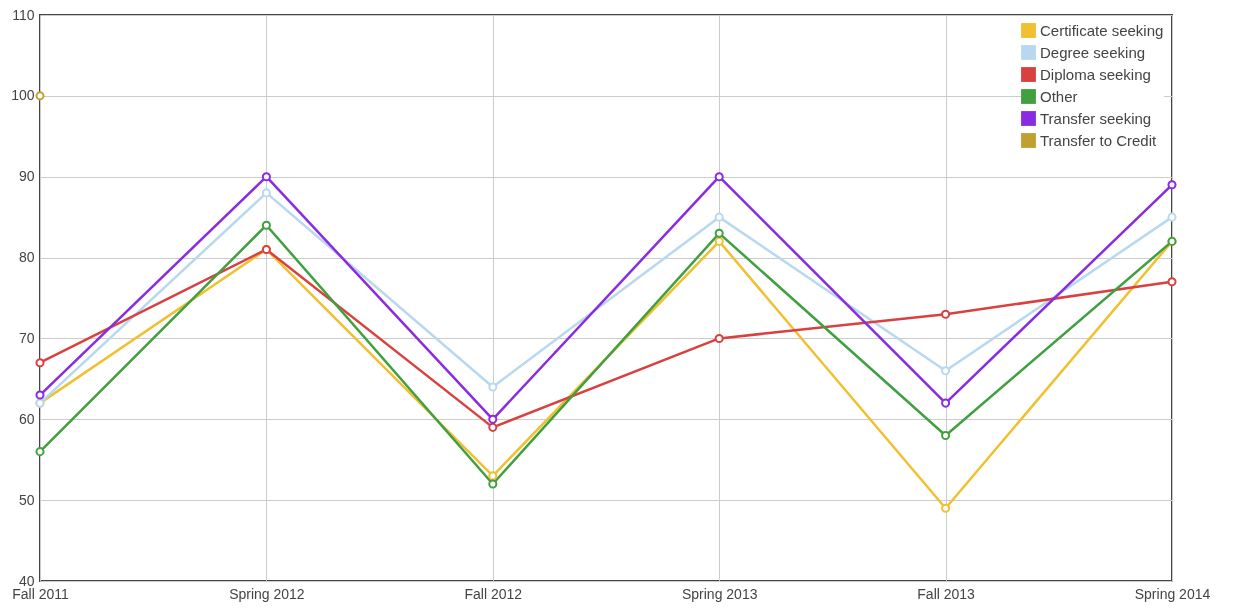 Image resolution: width=1238 pixels, height=613 pixels. I want to click on legend-label: Transfer to Credit, so click(1098, 140).